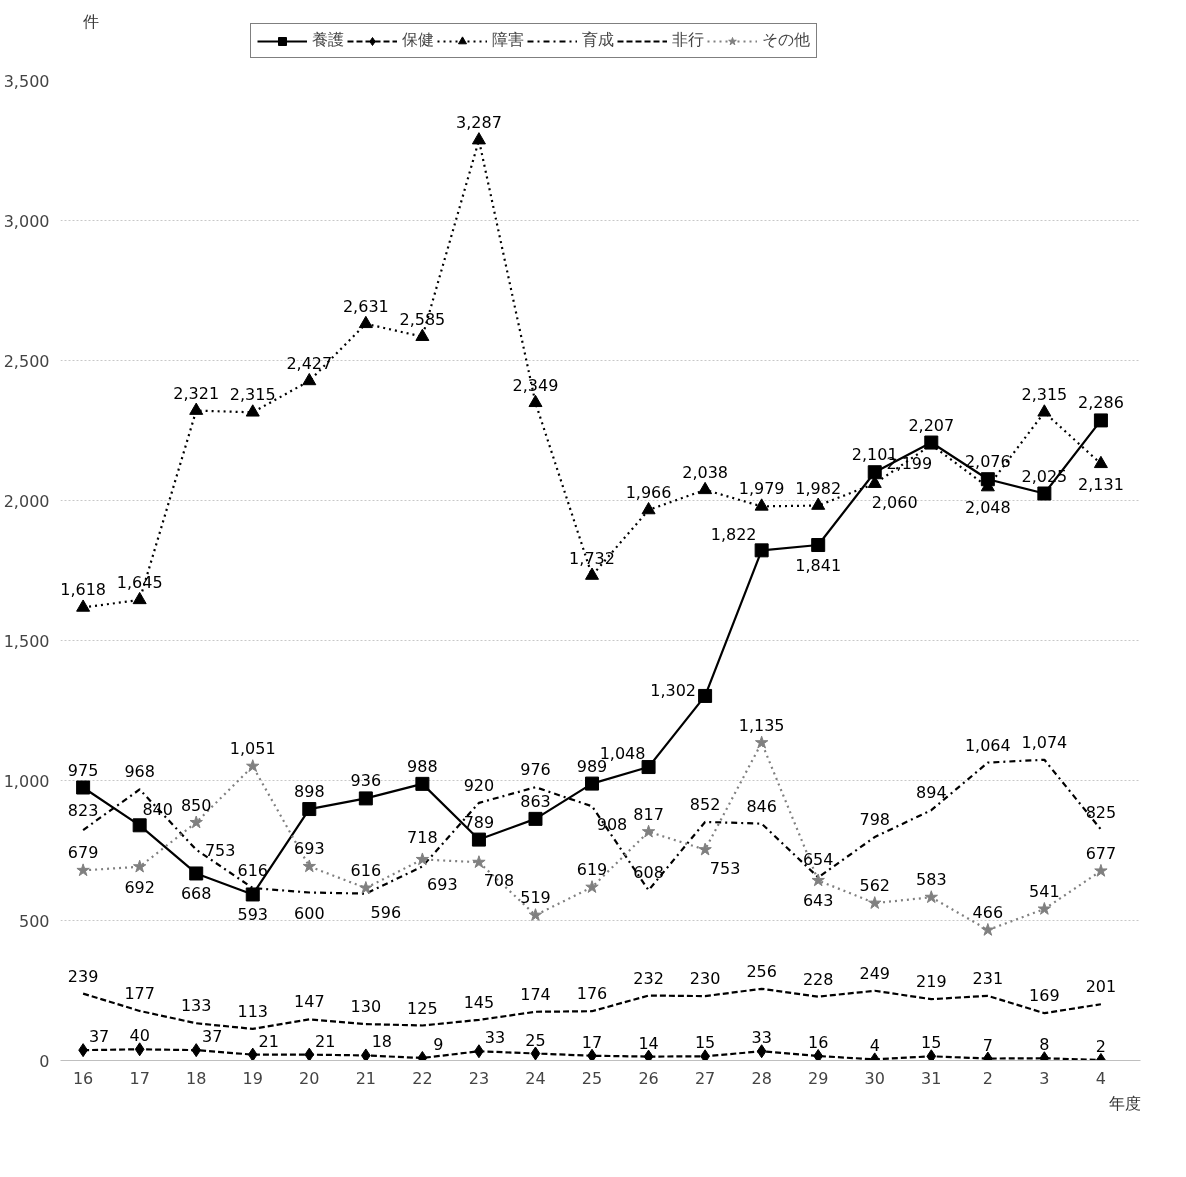 This screenshot has height=1177, width=1186. Describe the element at coordinates (366, 781) in the screenshot. I see `data-label: 936` at that location.